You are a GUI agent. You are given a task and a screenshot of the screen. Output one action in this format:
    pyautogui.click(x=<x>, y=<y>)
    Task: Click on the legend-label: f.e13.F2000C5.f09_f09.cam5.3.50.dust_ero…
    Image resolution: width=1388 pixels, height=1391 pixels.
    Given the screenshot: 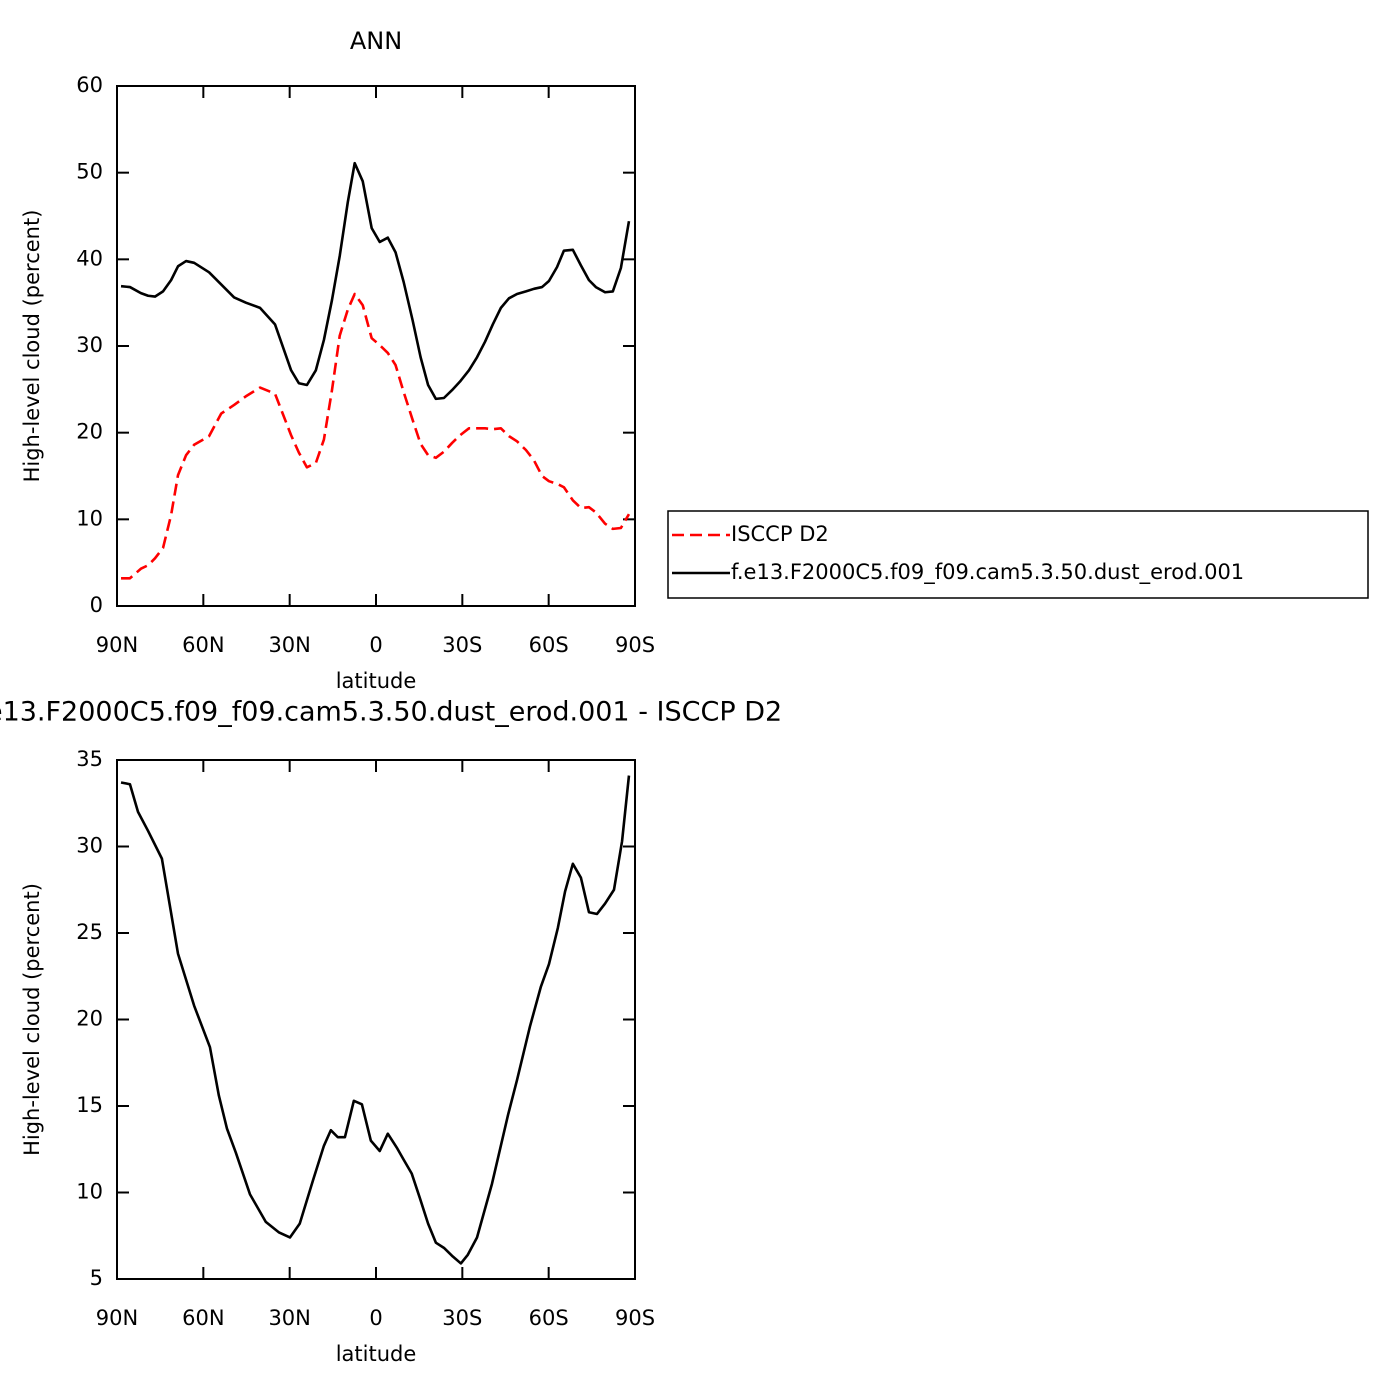 What is the action you would take?
    pyautogui.click(x=987, y=572)
    